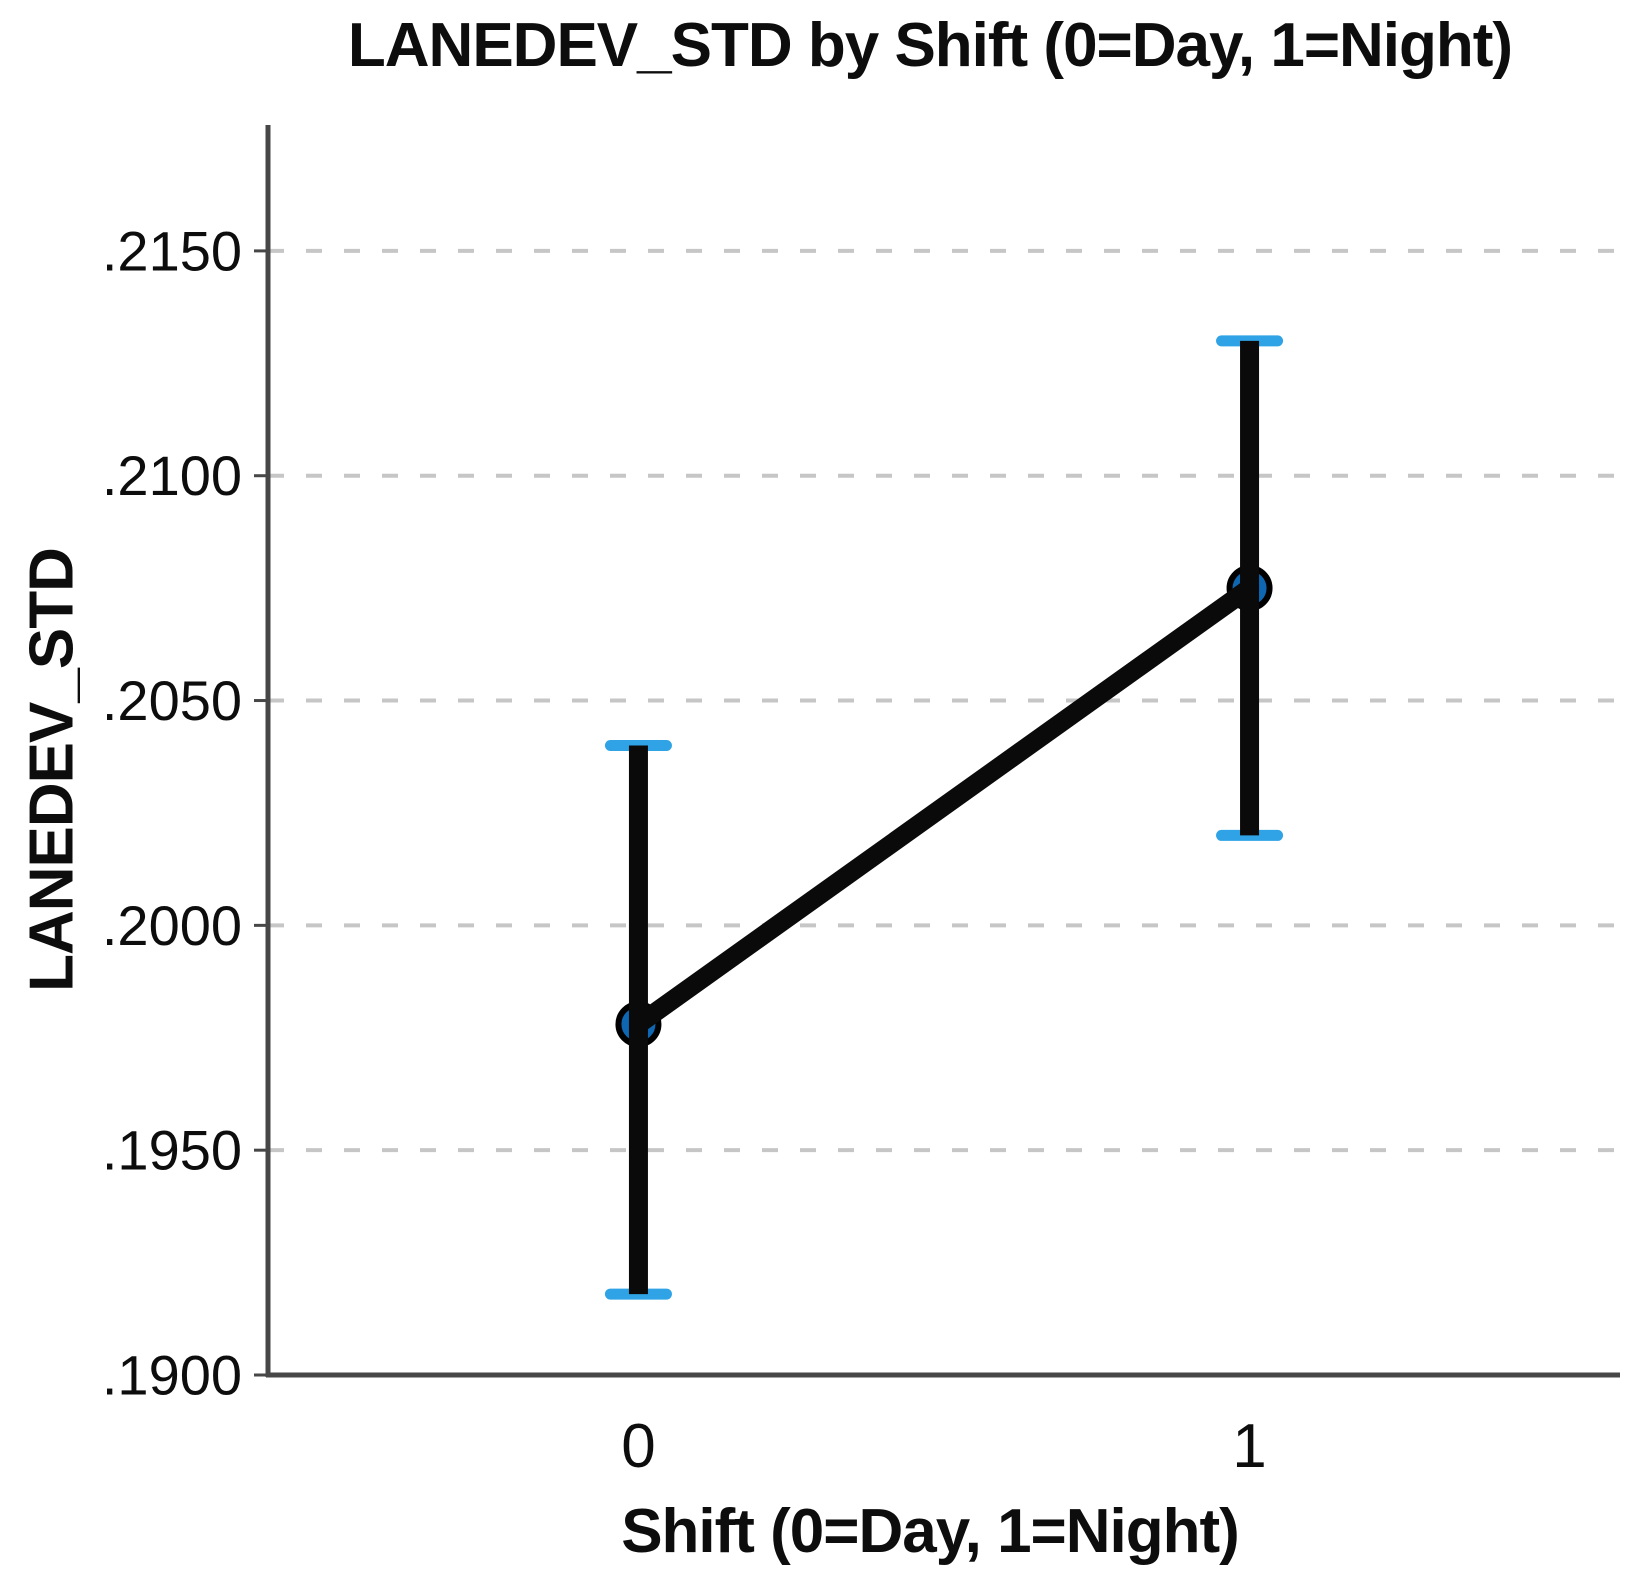  I want to click on chart-title: LANEDEV_STD by Shift (0=Day, 1=Night), so click(930, 45).